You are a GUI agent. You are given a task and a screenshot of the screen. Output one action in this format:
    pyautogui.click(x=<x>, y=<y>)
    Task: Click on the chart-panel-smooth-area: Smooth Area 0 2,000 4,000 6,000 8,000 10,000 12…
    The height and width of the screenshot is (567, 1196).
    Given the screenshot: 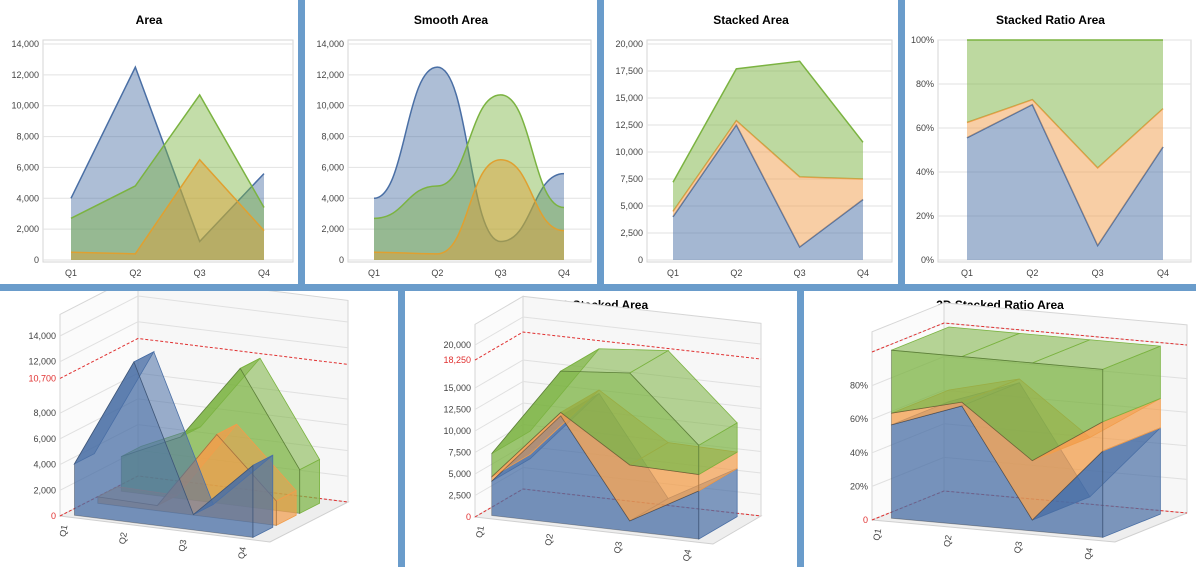 What is the action you would take?
    pyautogui.click(x=451, y=142)
    